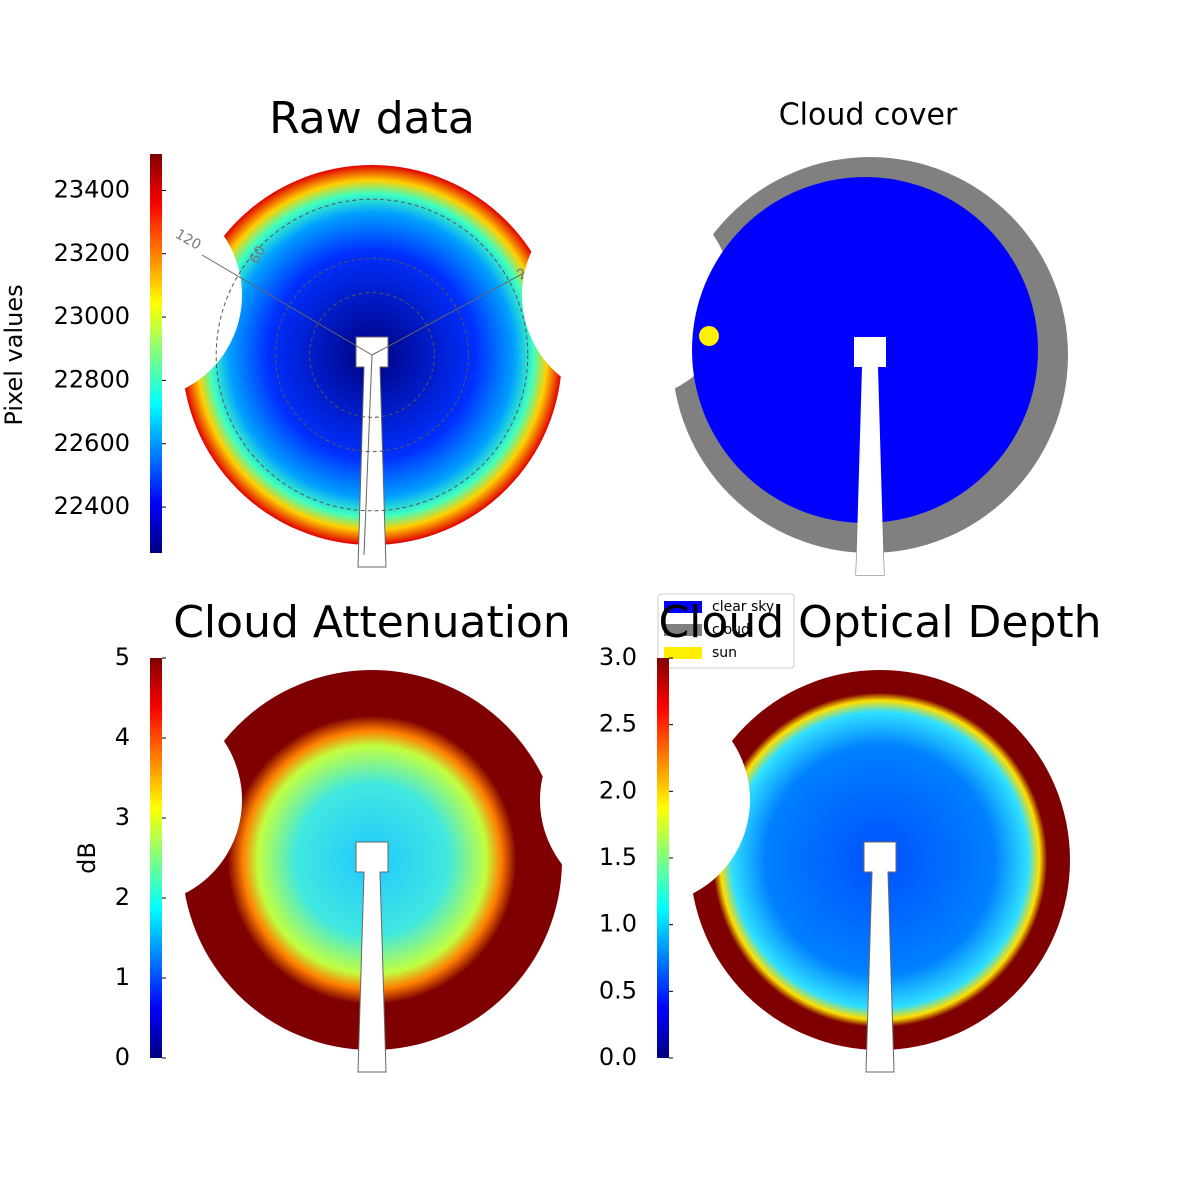 The width and height of the screenshot is (1200, 1204). Describe the element at coordinates (92, 443) in the screenshot. I see `colorbar-tick-label: 22600` at that location.